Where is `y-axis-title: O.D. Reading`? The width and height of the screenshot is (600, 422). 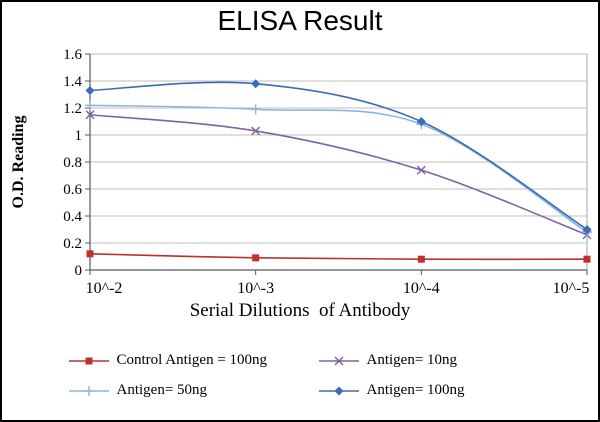
y-axis-title: O.D. Reading is located at coordinates (18, 162).